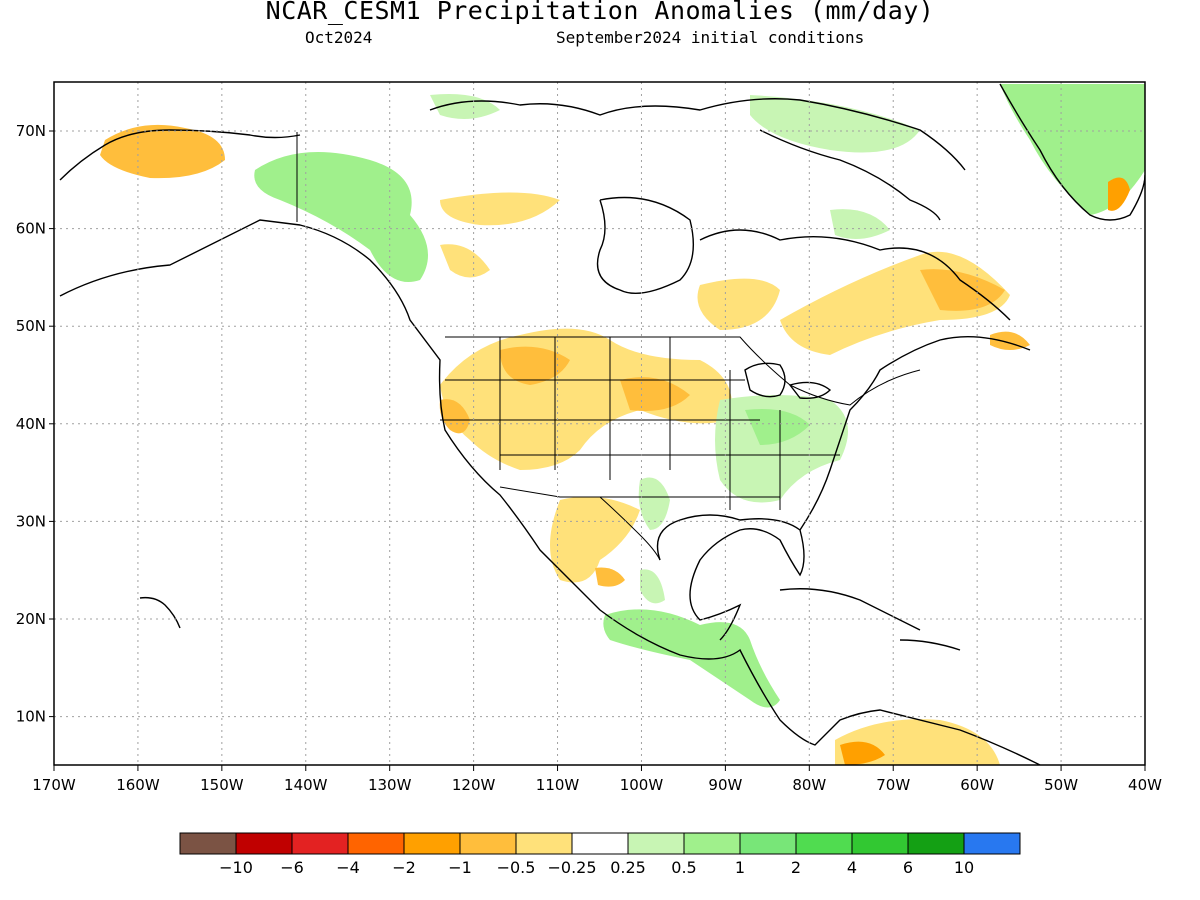  What do you see at coordinates (915, 433) in the screenshot?
I see `coast-east` at bounding box center [915, 433].